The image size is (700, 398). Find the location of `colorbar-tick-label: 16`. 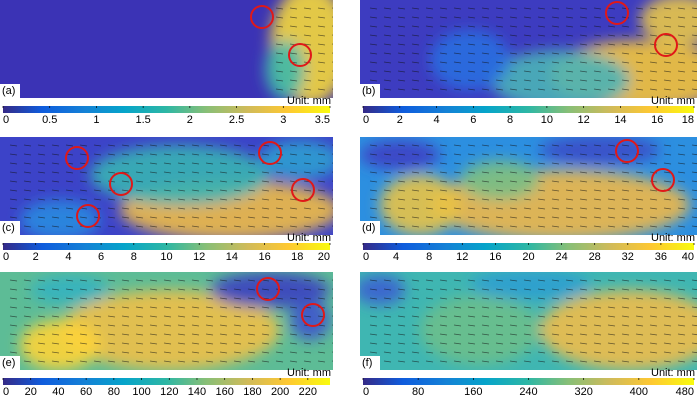

colorbar-tick-label: 16 is located at coordinates (495, 257).